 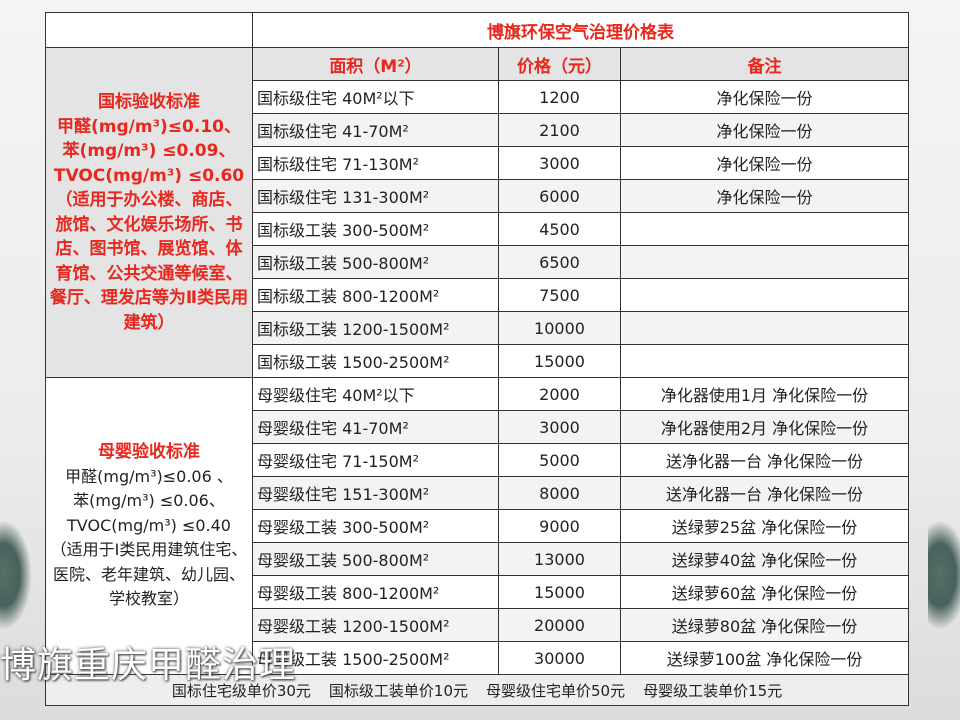 I want to click on price-cell: 4500, so click(x=559, y=229).